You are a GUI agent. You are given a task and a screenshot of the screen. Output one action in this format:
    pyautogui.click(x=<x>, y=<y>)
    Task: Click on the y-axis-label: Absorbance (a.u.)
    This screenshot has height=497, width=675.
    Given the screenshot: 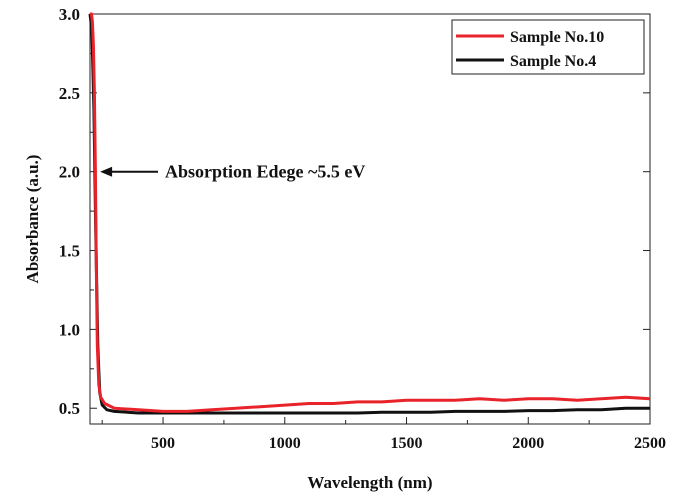 What is the action you would take?
    pyautogui.click(x=32, y=219)
    